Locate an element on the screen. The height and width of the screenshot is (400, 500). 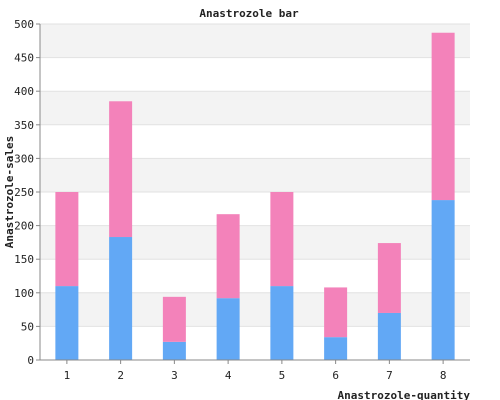
y-tick-label: 400 is located at coordinates (24, 91).